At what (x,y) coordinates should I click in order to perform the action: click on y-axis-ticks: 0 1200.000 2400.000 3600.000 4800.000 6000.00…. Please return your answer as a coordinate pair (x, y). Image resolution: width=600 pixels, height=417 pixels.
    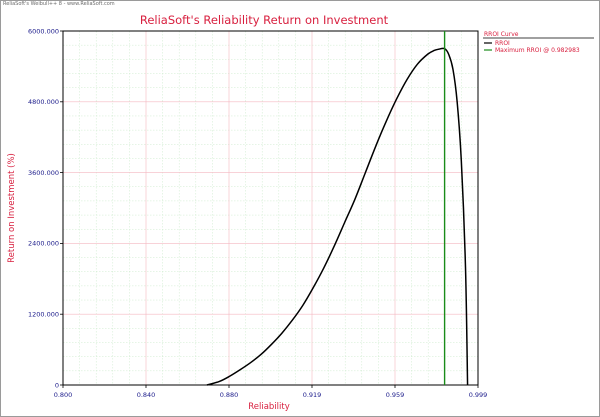
    Looking at the image, I should click on (45, 208).